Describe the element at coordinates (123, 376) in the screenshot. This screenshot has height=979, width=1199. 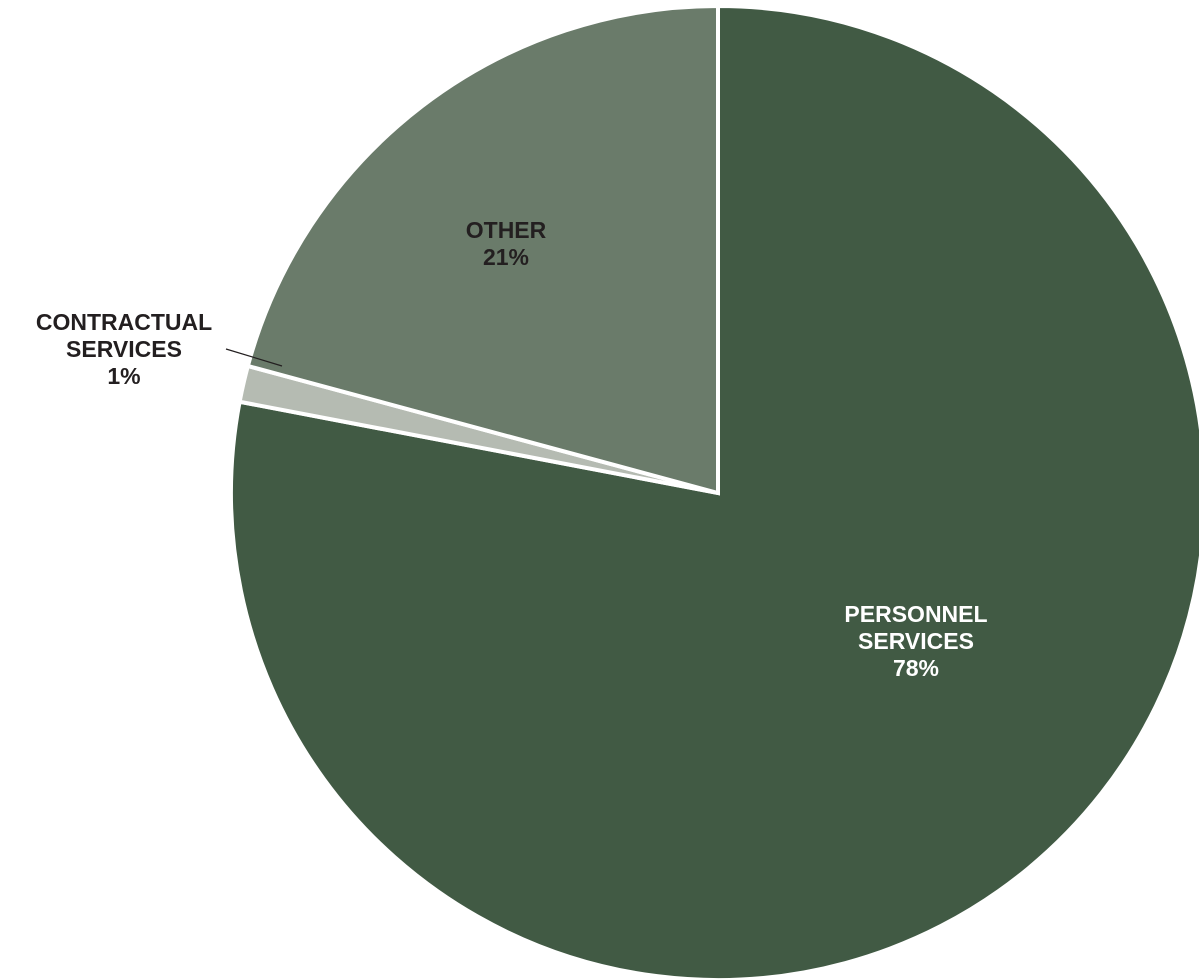
I see `slice-percent-contractual-services: 1%` at that location.